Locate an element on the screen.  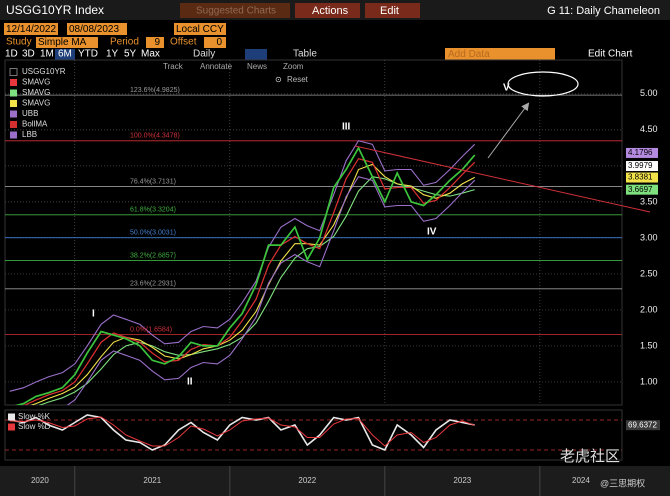
x-tick-label: 2024 is located at coordinates (581, 480).